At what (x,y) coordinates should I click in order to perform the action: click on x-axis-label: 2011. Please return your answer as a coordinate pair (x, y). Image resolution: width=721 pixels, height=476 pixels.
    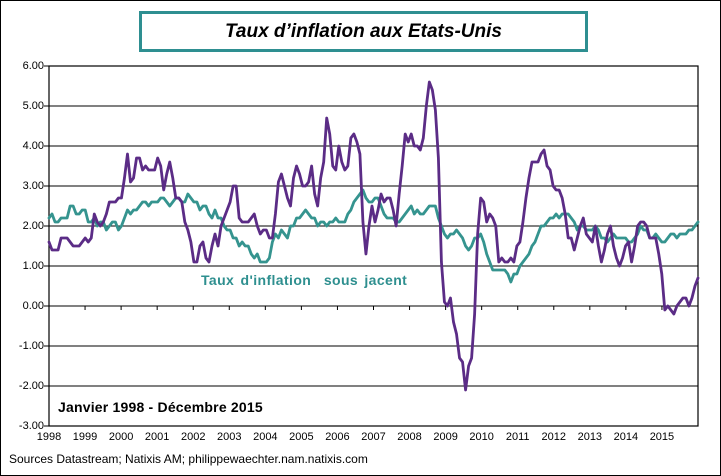
    Looking at the image, I should click on (517, 437).